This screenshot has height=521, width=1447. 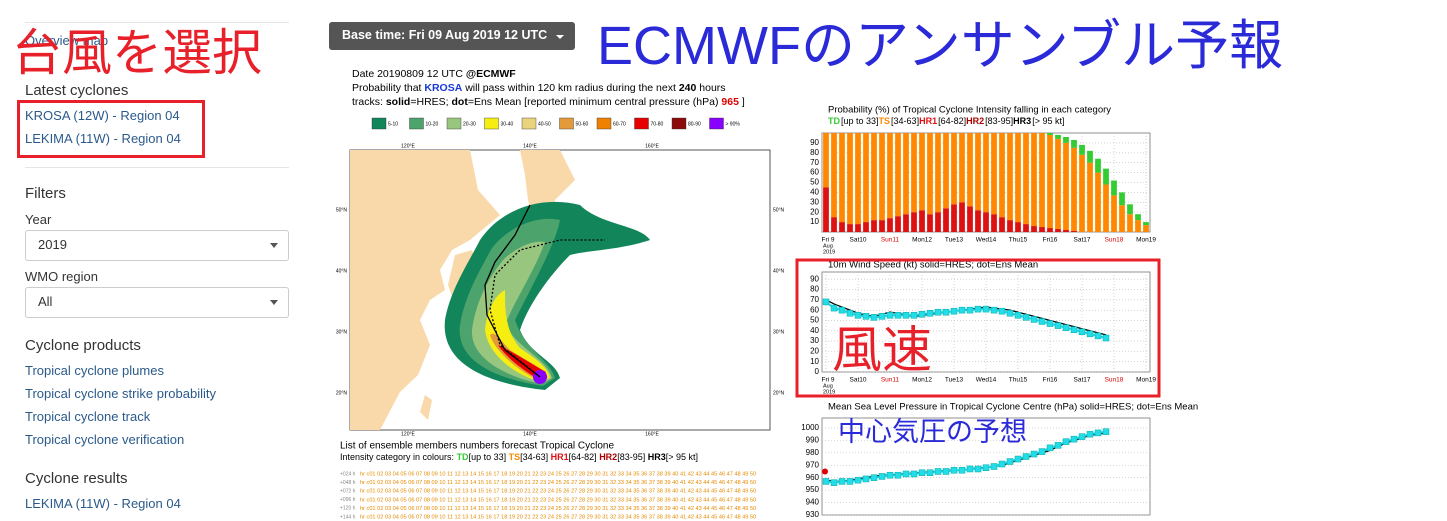 What do you see at coordinates (120, 393) in the screenshot?
I see `product-link: Tropical cyclone strike probability` at bounding box center [120, 393].